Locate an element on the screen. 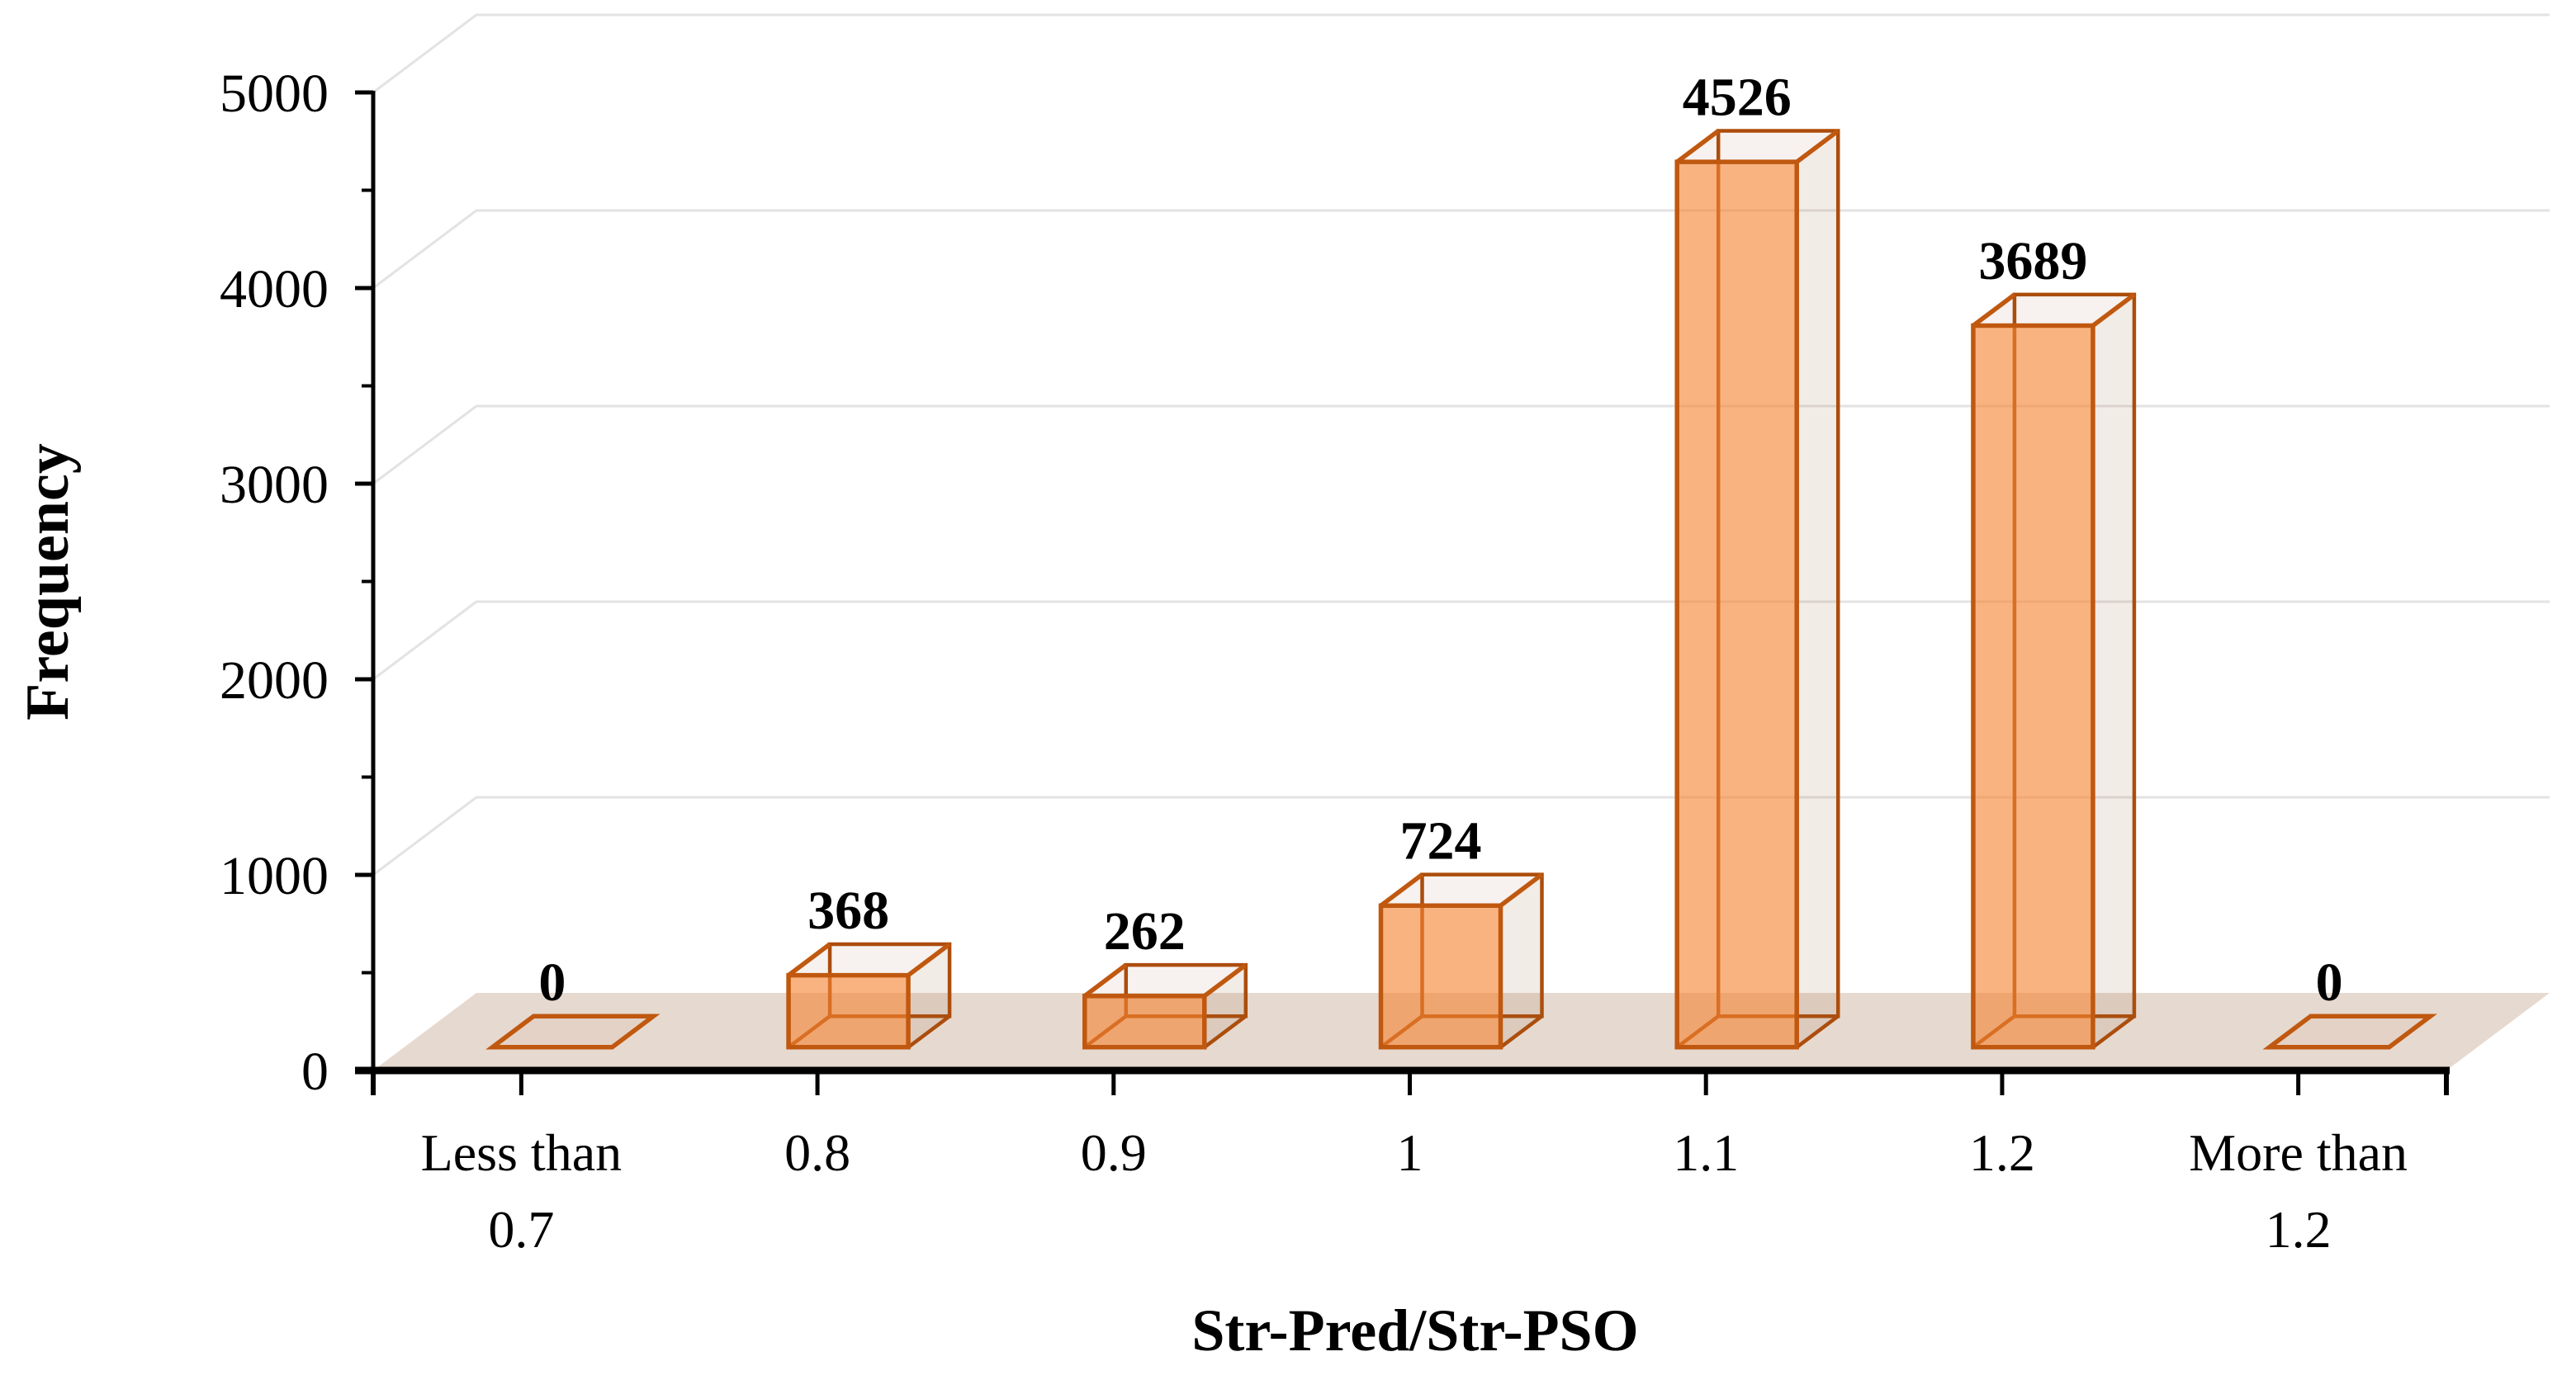  data-label-3: 724 is located at coordinates (1441, 841).